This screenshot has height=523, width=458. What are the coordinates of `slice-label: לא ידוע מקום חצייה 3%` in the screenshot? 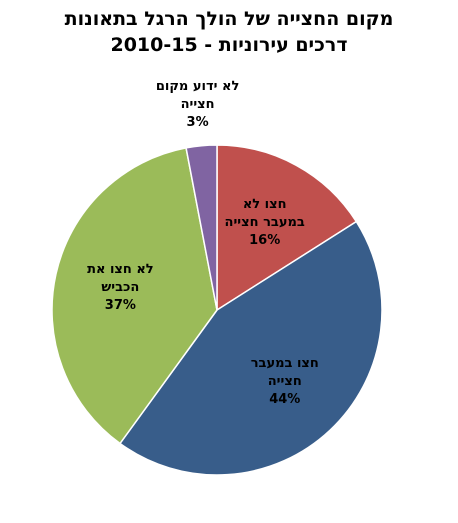 It's located at (197, 105).